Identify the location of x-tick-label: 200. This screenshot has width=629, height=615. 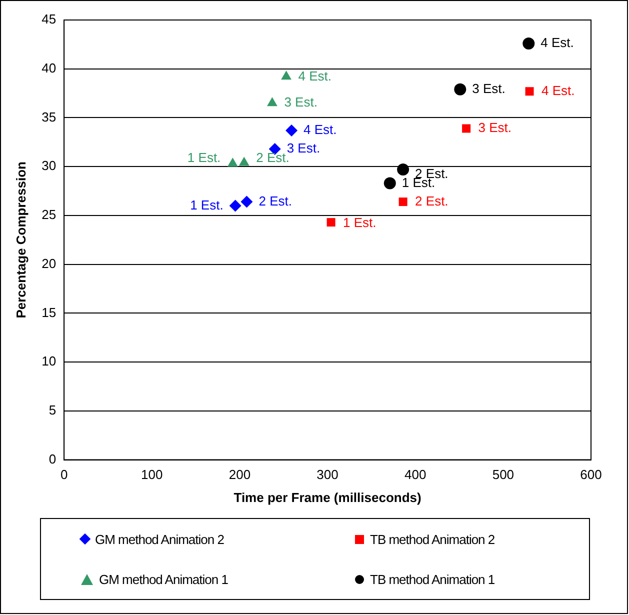
(239, 474).